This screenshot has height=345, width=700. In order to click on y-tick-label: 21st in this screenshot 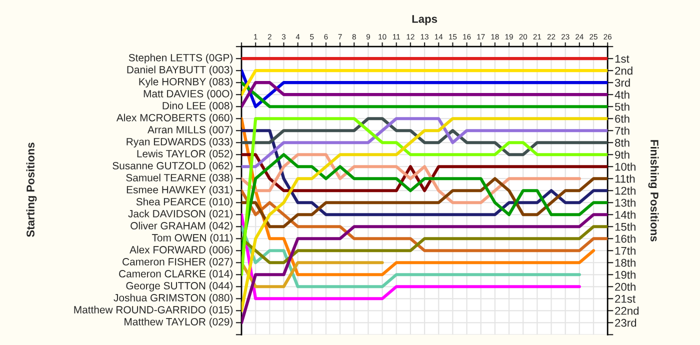, I will do `click(625, 298)`.